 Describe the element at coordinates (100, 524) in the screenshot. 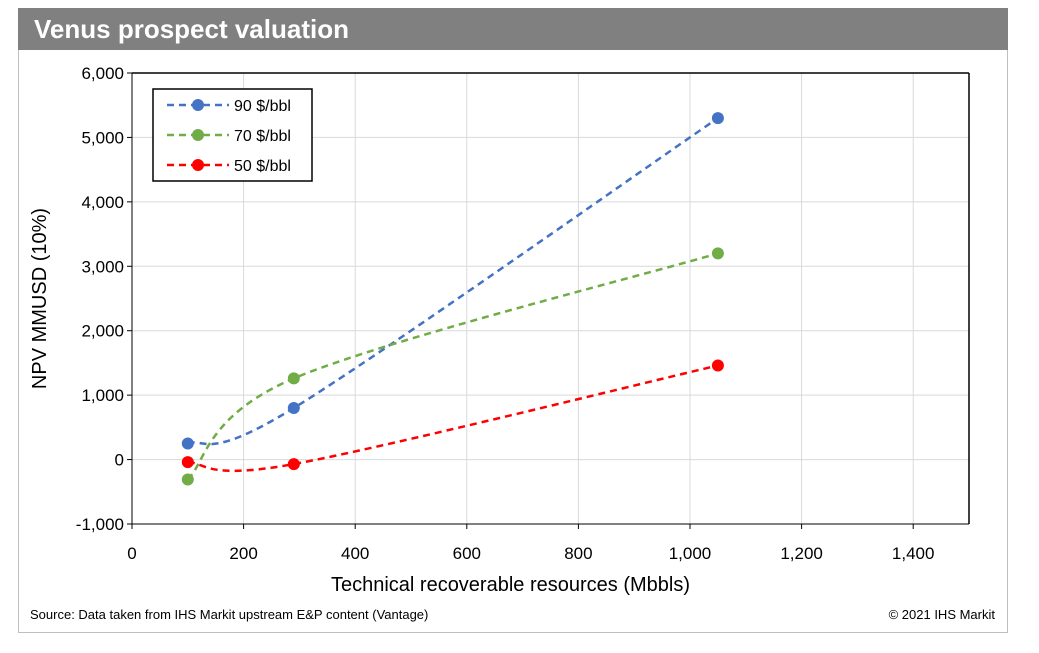

I see `y-tick-label: -1,000` at that location.